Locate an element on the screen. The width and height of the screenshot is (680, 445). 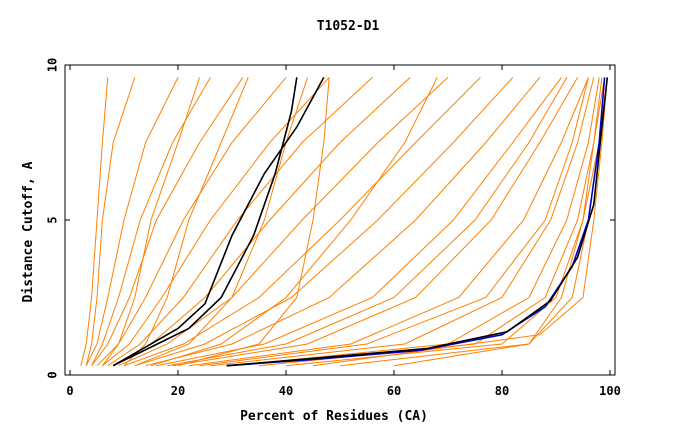
x-tick-label-60: 60 is located at coordinates (394, 391).